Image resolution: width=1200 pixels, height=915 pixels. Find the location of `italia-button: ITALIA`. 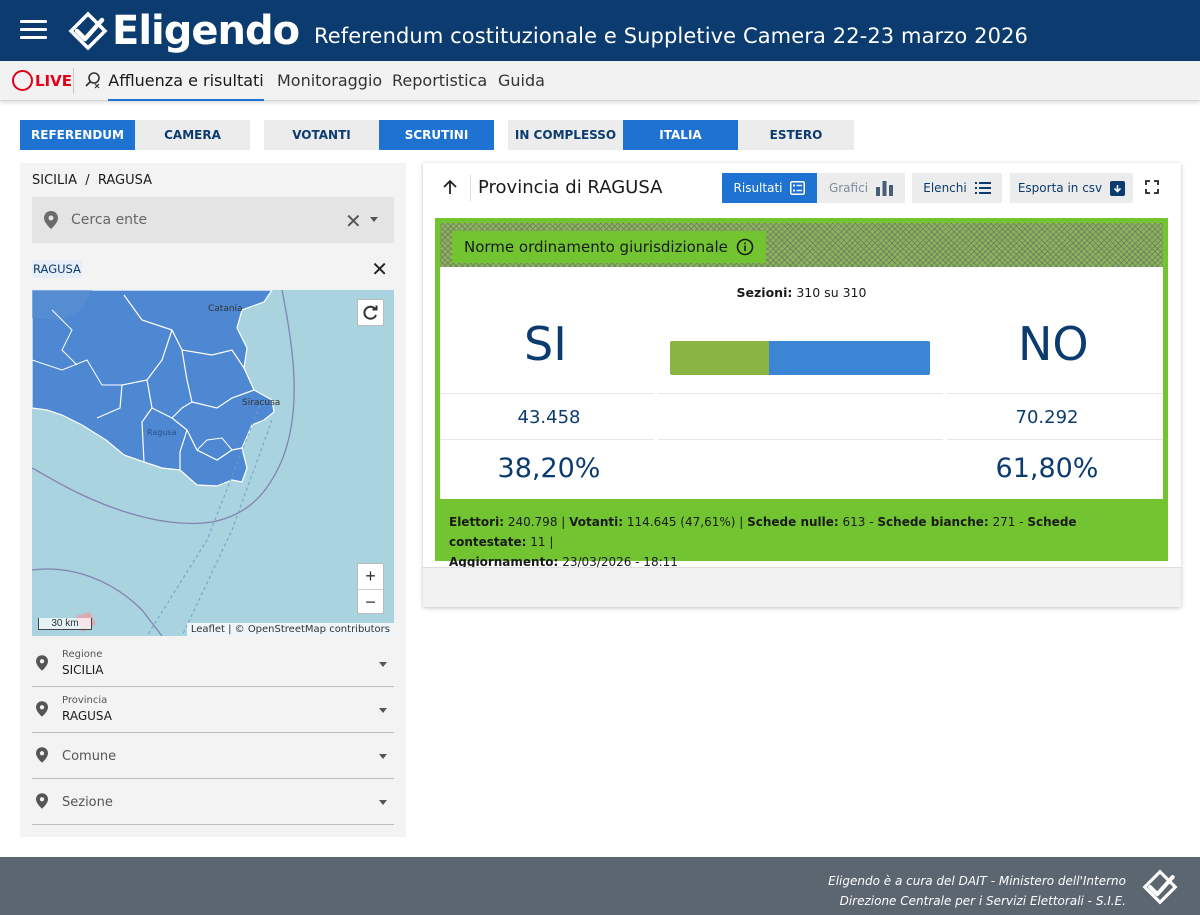

italia-button: ITALIA is located at coordinates (680, 135).